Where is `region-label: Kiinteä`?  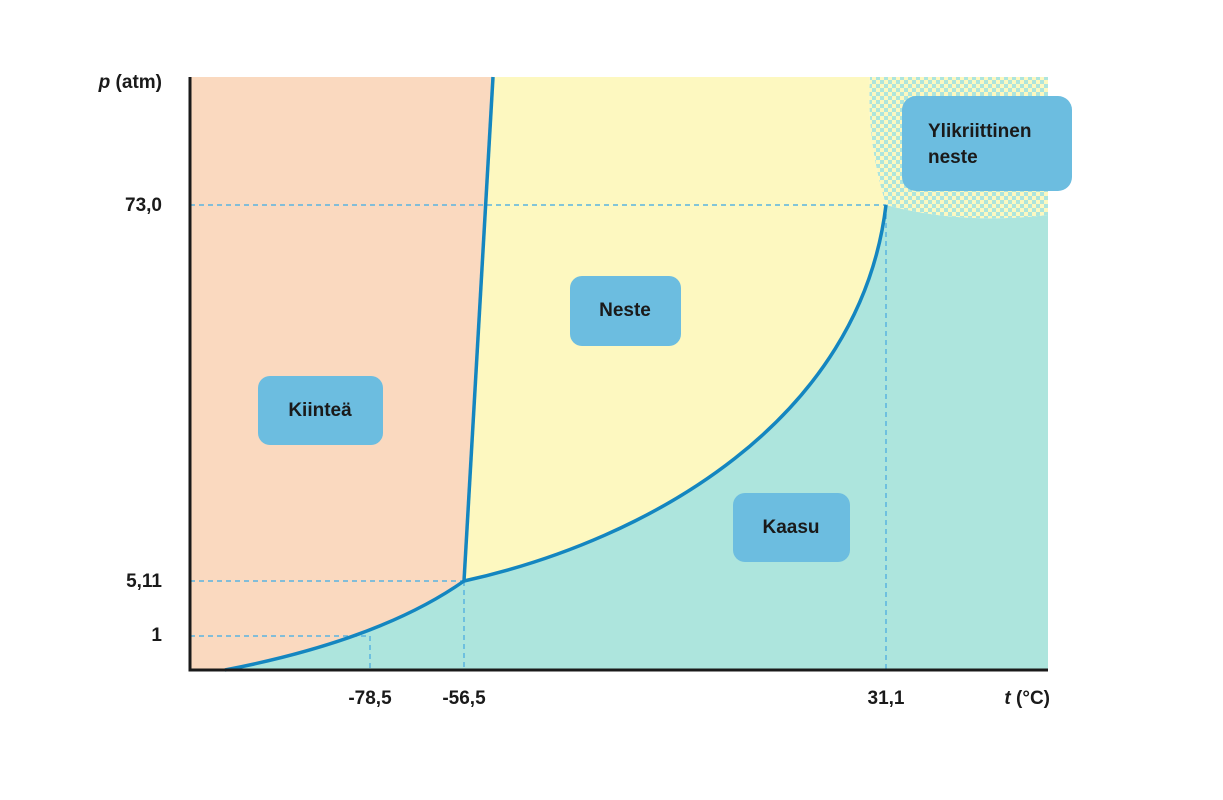
region-label: Kiinteä is located at coordinates (320, 410).